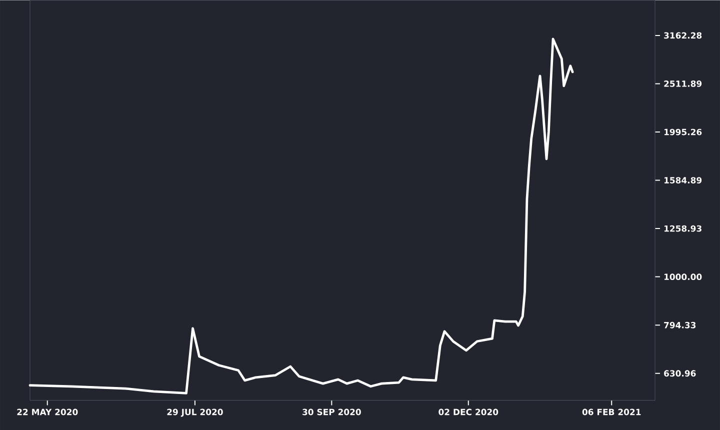 The image size is (720, 430). Describe the element at coordinates (680, 325) in the screenshot. I see `y-tick-label: 794.33` at that location.